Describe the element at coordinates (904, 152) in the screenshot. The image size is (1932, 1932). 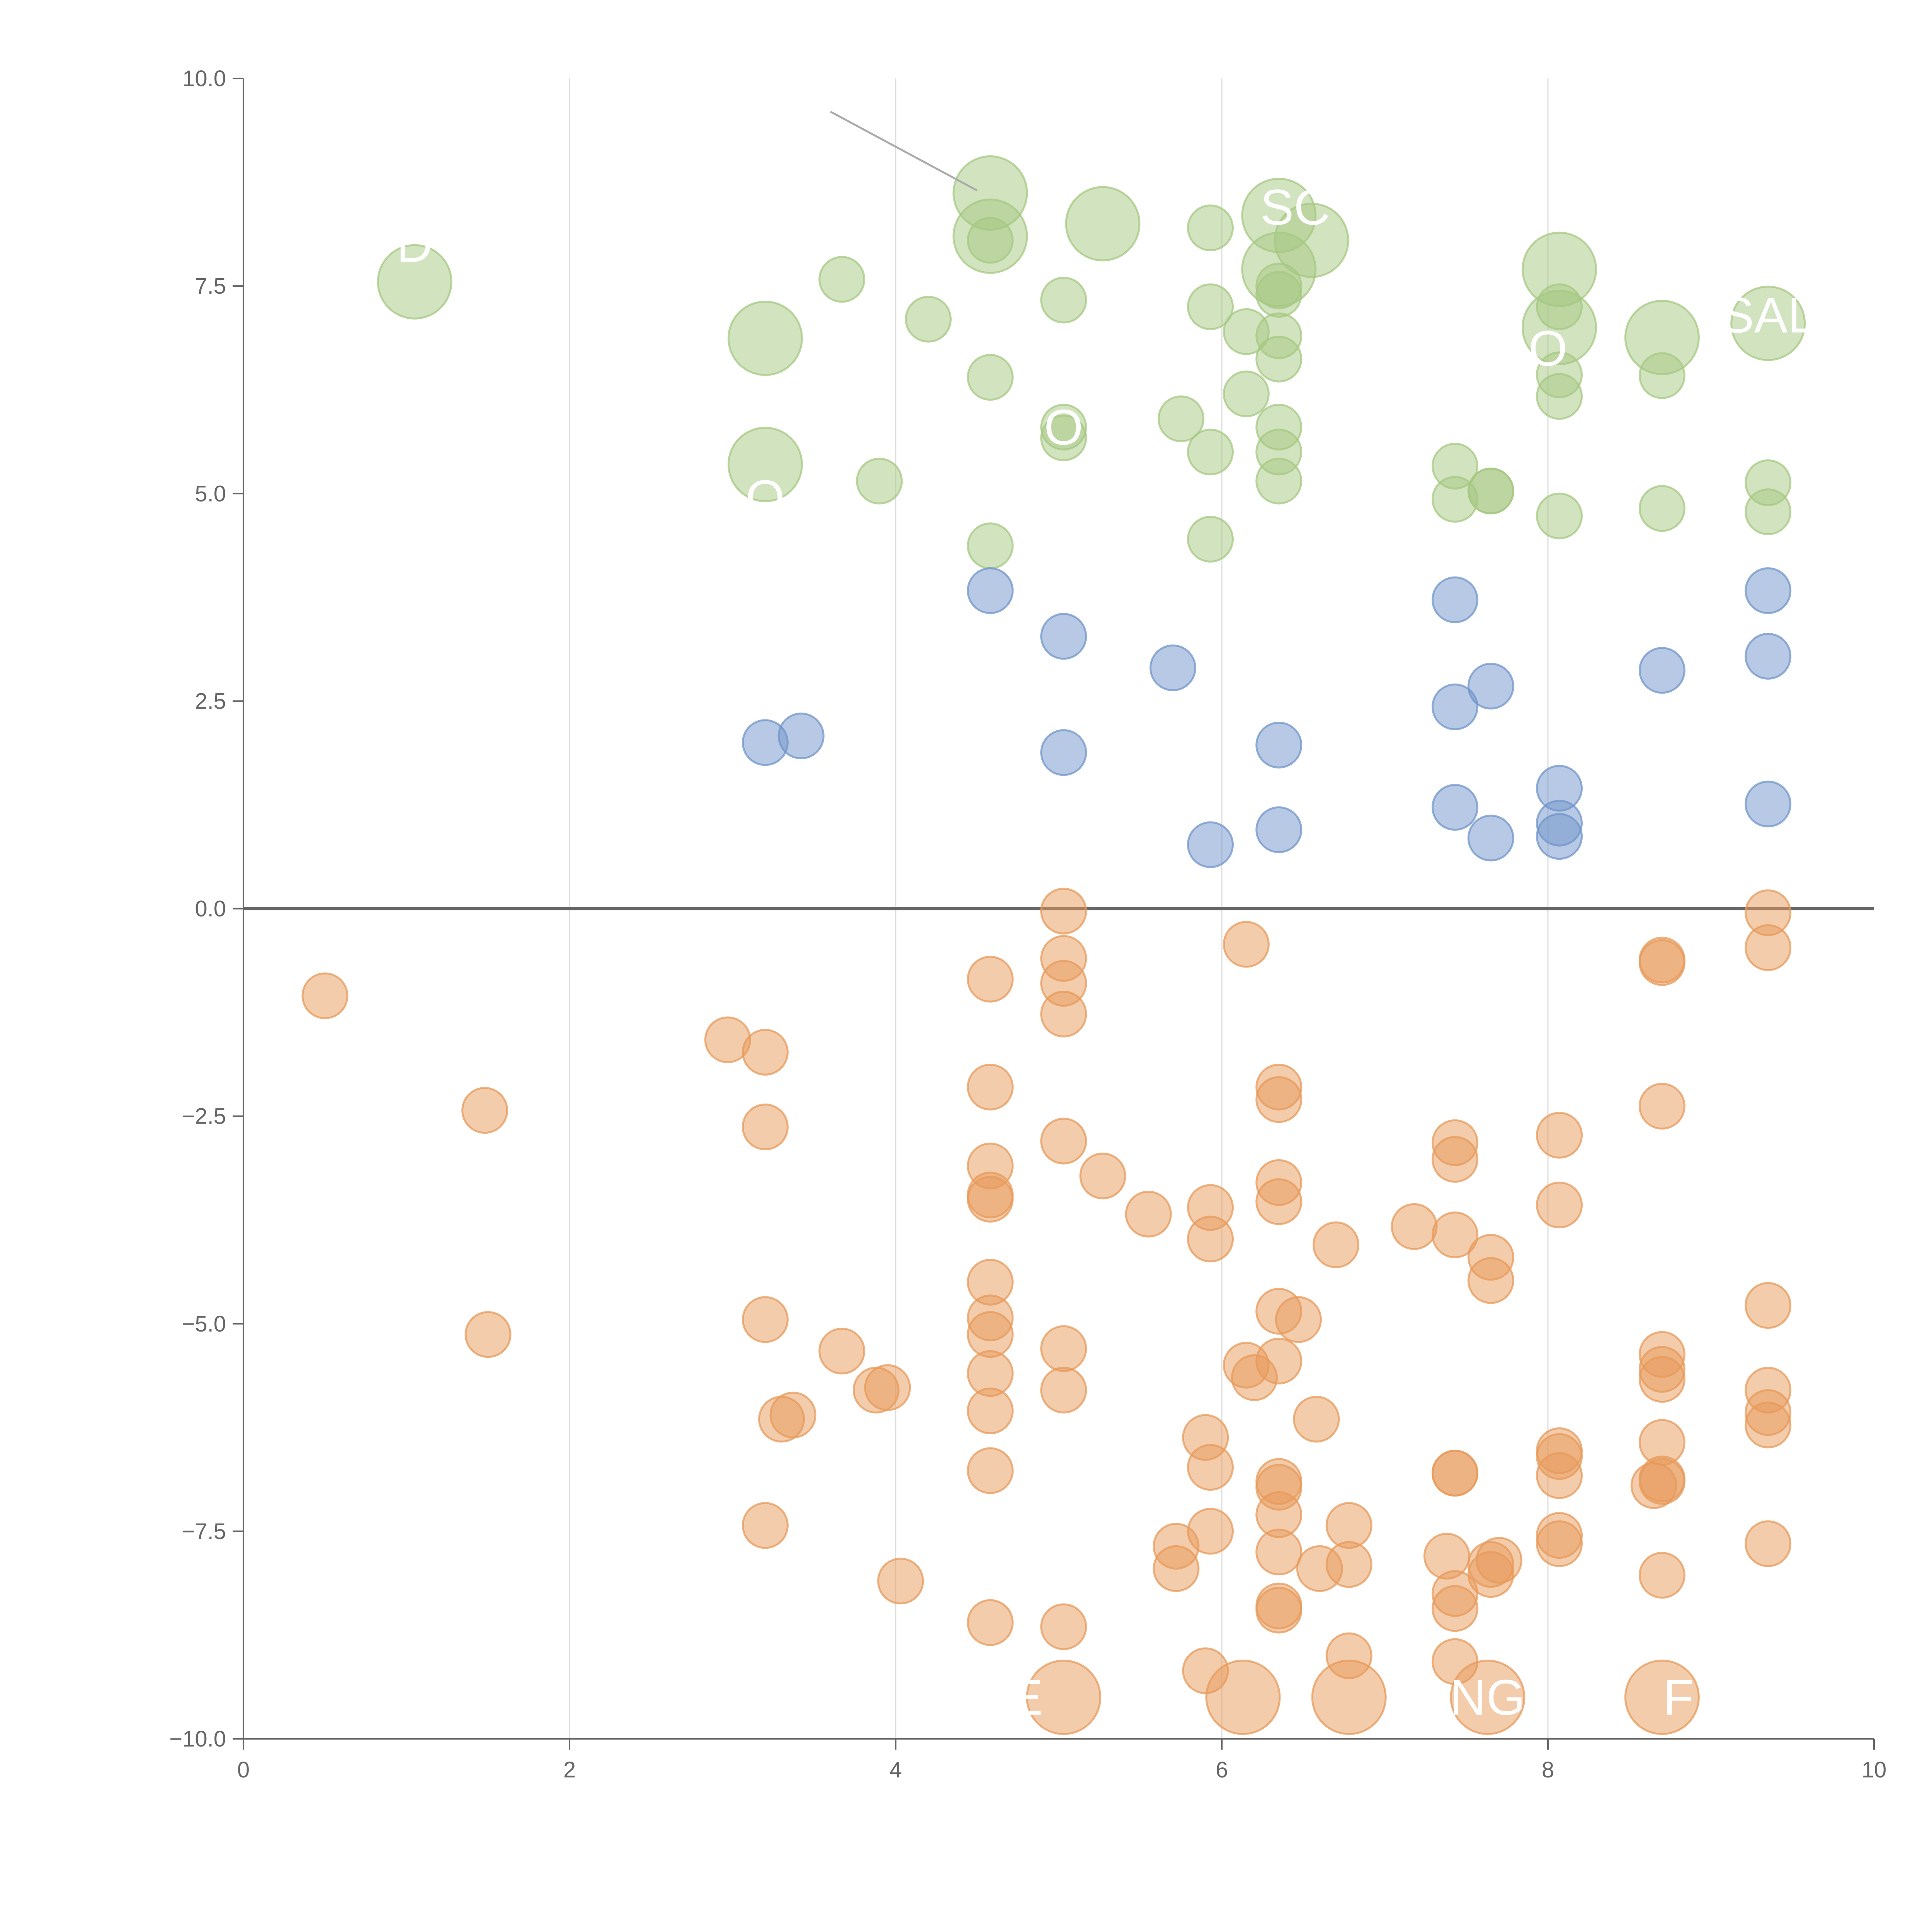
I see `leader-line` at that location.